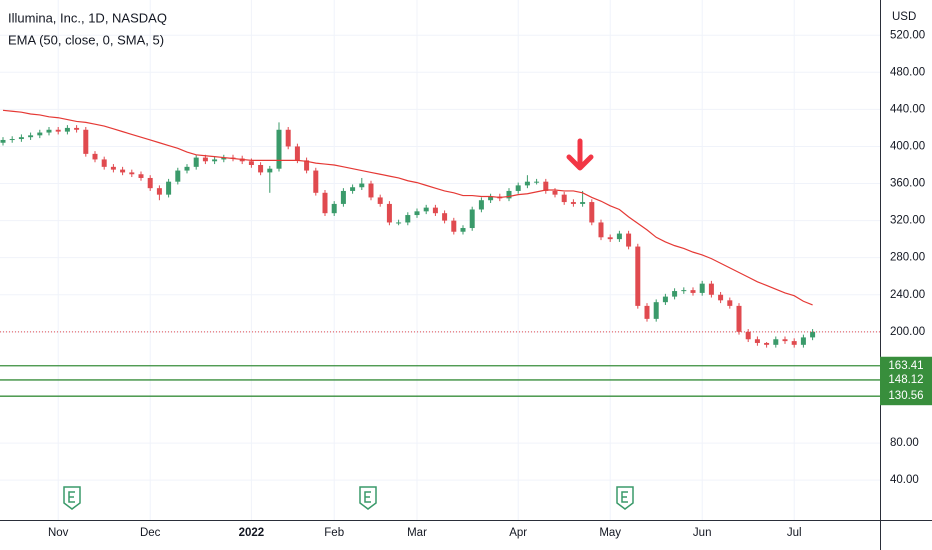 Image resolution: width=932 pixels, height=550 pixels. What do you see at coordinates (334, 533) in the screenshot?
I see `x-tick-label: Feb` at bounding box center [334, 533].